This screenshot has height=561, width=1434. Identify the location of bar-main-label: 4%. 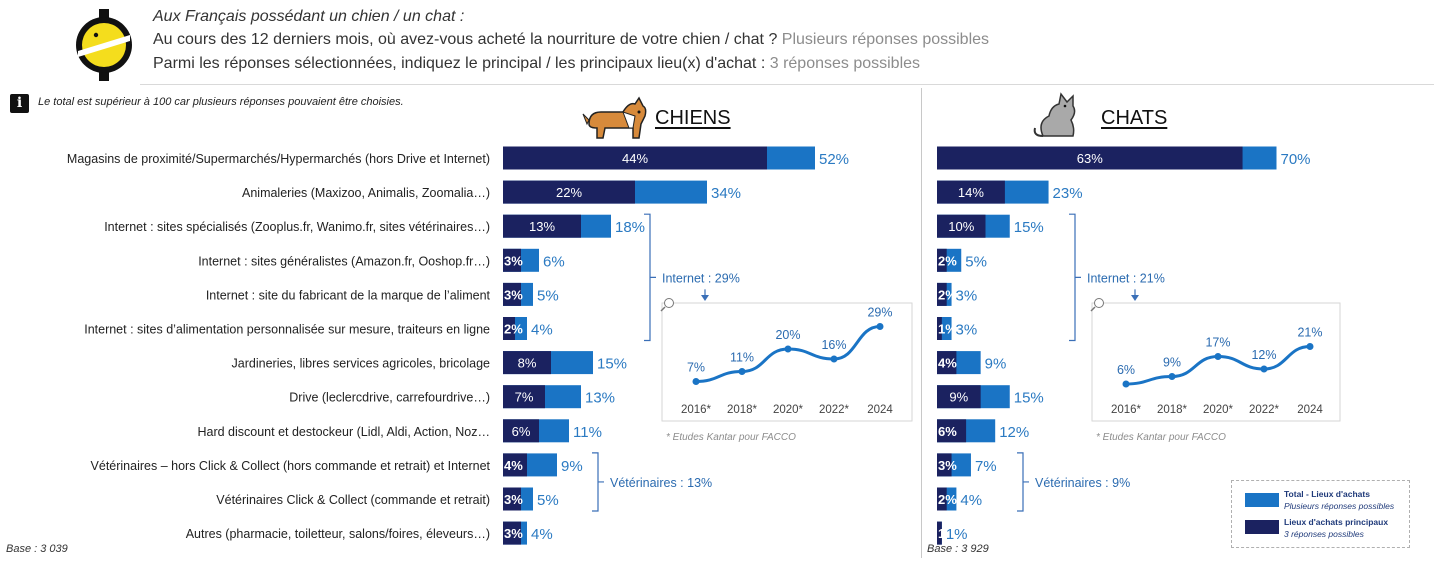
(513, 465).